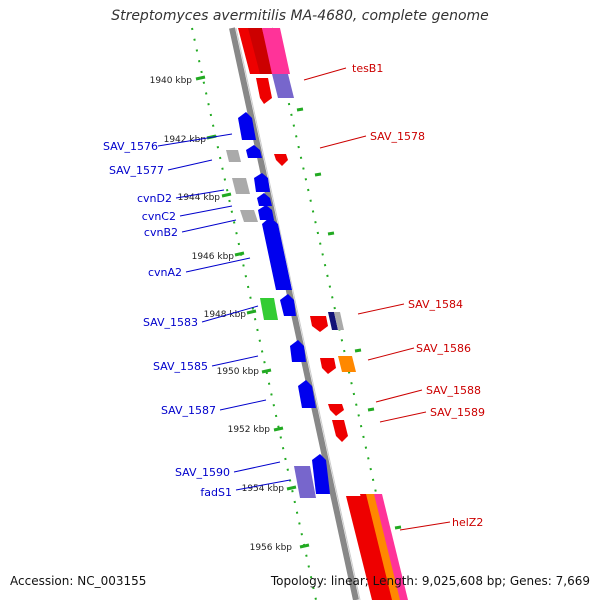 This screenshot has width=600, height=600. Describe the element at coordinates (263, 489) in the screenshot. I see `tick-label: 1954 kbp` at that location.